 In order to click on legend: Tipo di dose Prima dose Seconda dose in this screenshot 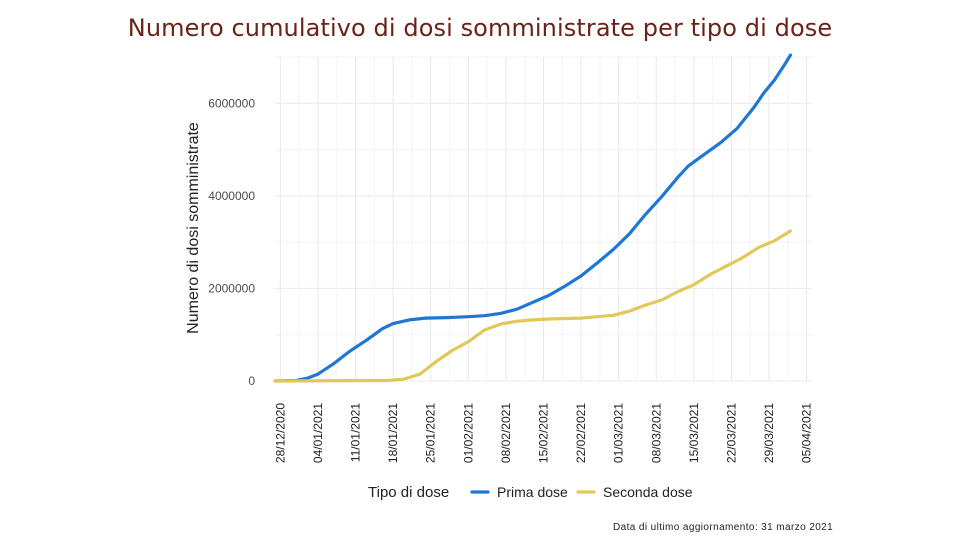, I will do `click(530, 492)`.